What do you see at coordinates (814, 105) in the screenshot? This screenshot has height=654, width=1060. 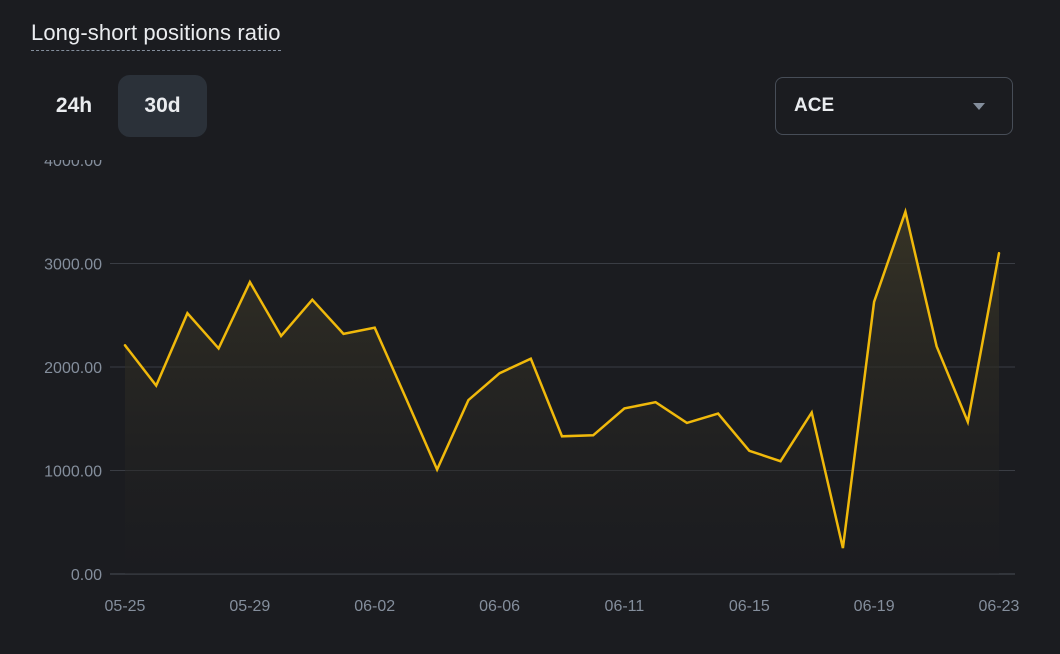 I see `symbol-select-value: ACE` at bounding box center [814, 105].